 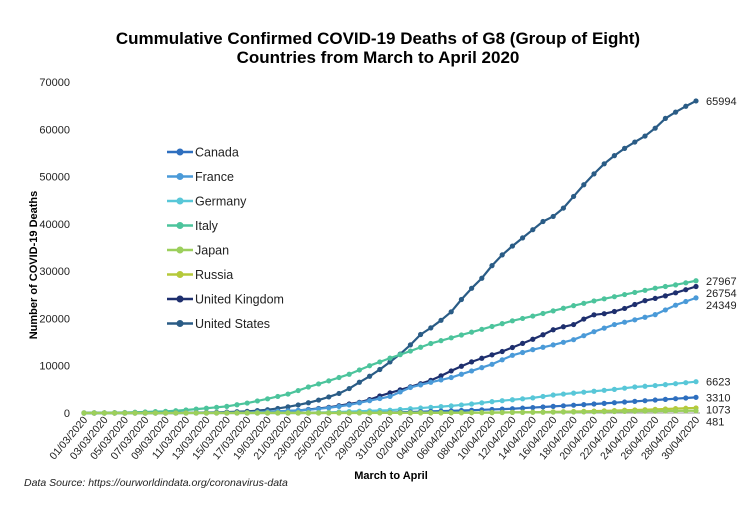 I want to click on legend-item: United Kingdom, so click(x=225, y=300).